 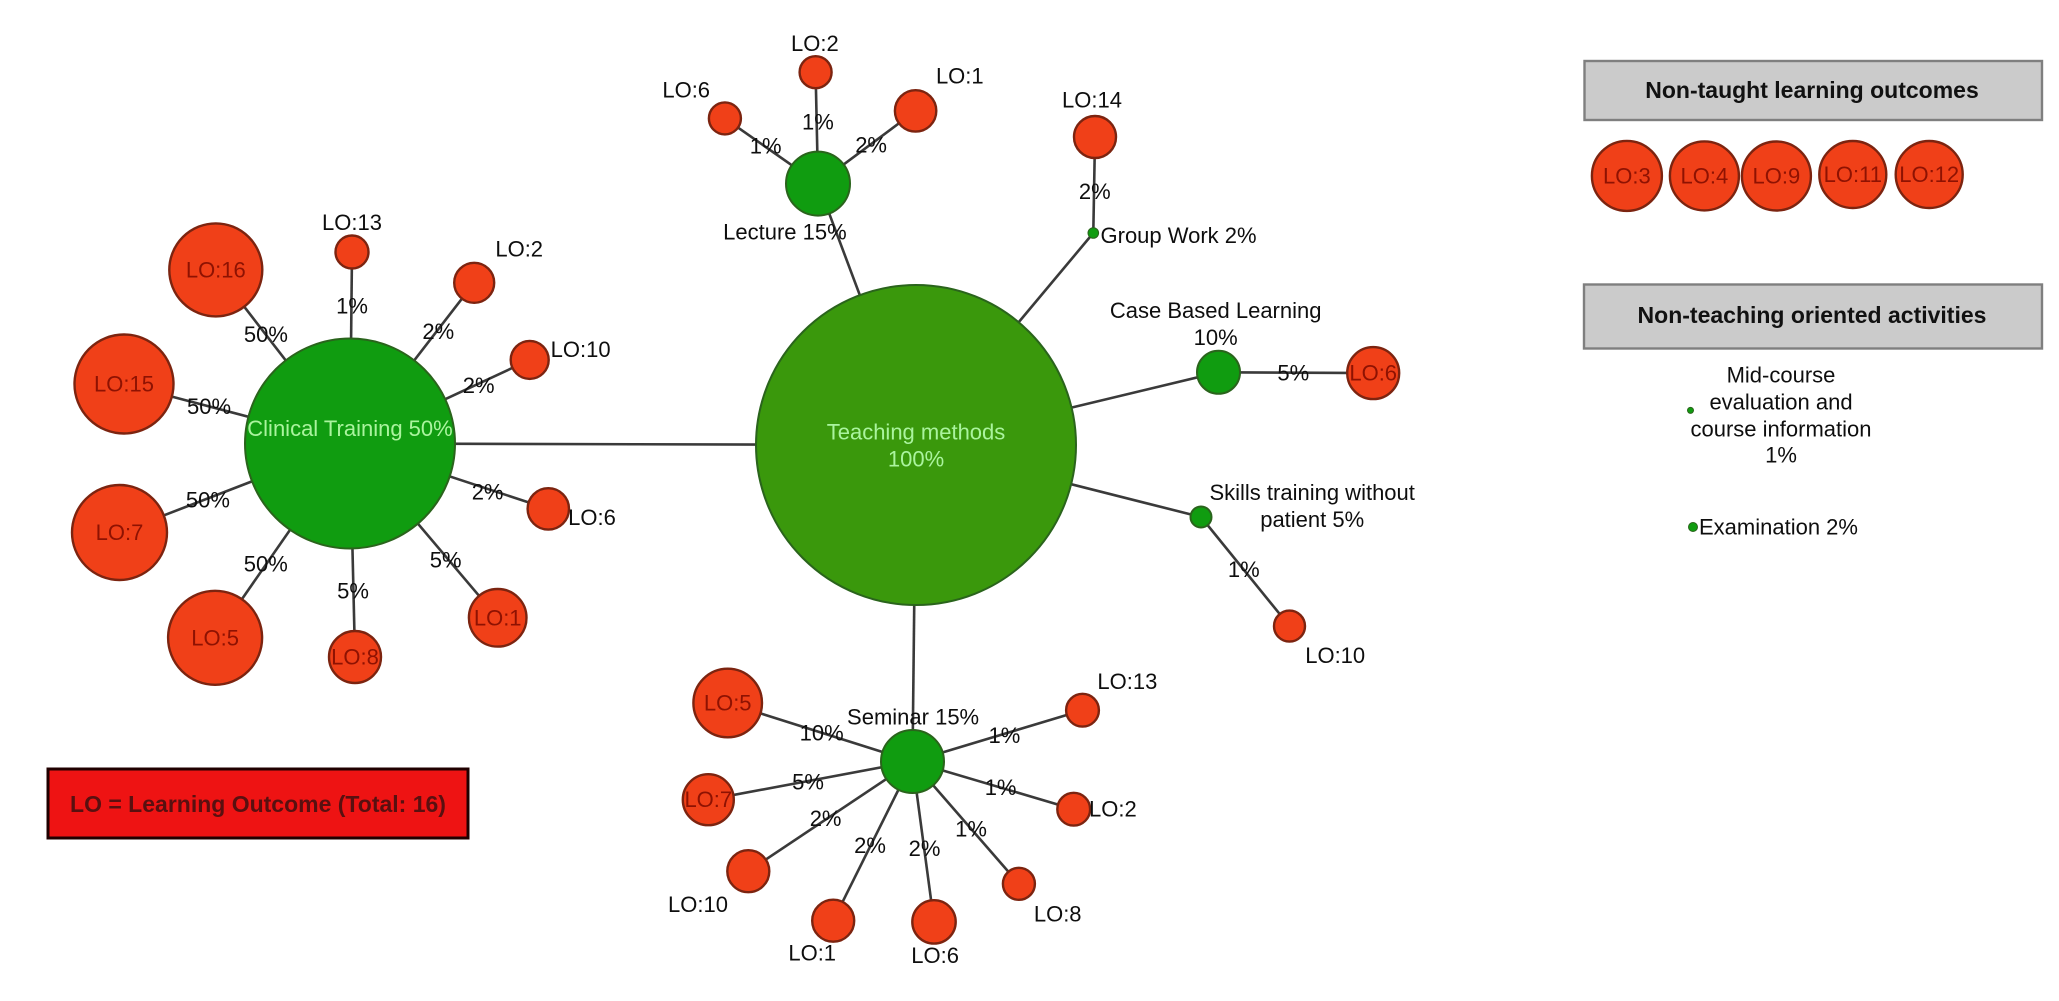 What do you see at coordinates (124, 384) in the screenshot?
I see `svg-text: LO:15` at bounding box center [124, 384].